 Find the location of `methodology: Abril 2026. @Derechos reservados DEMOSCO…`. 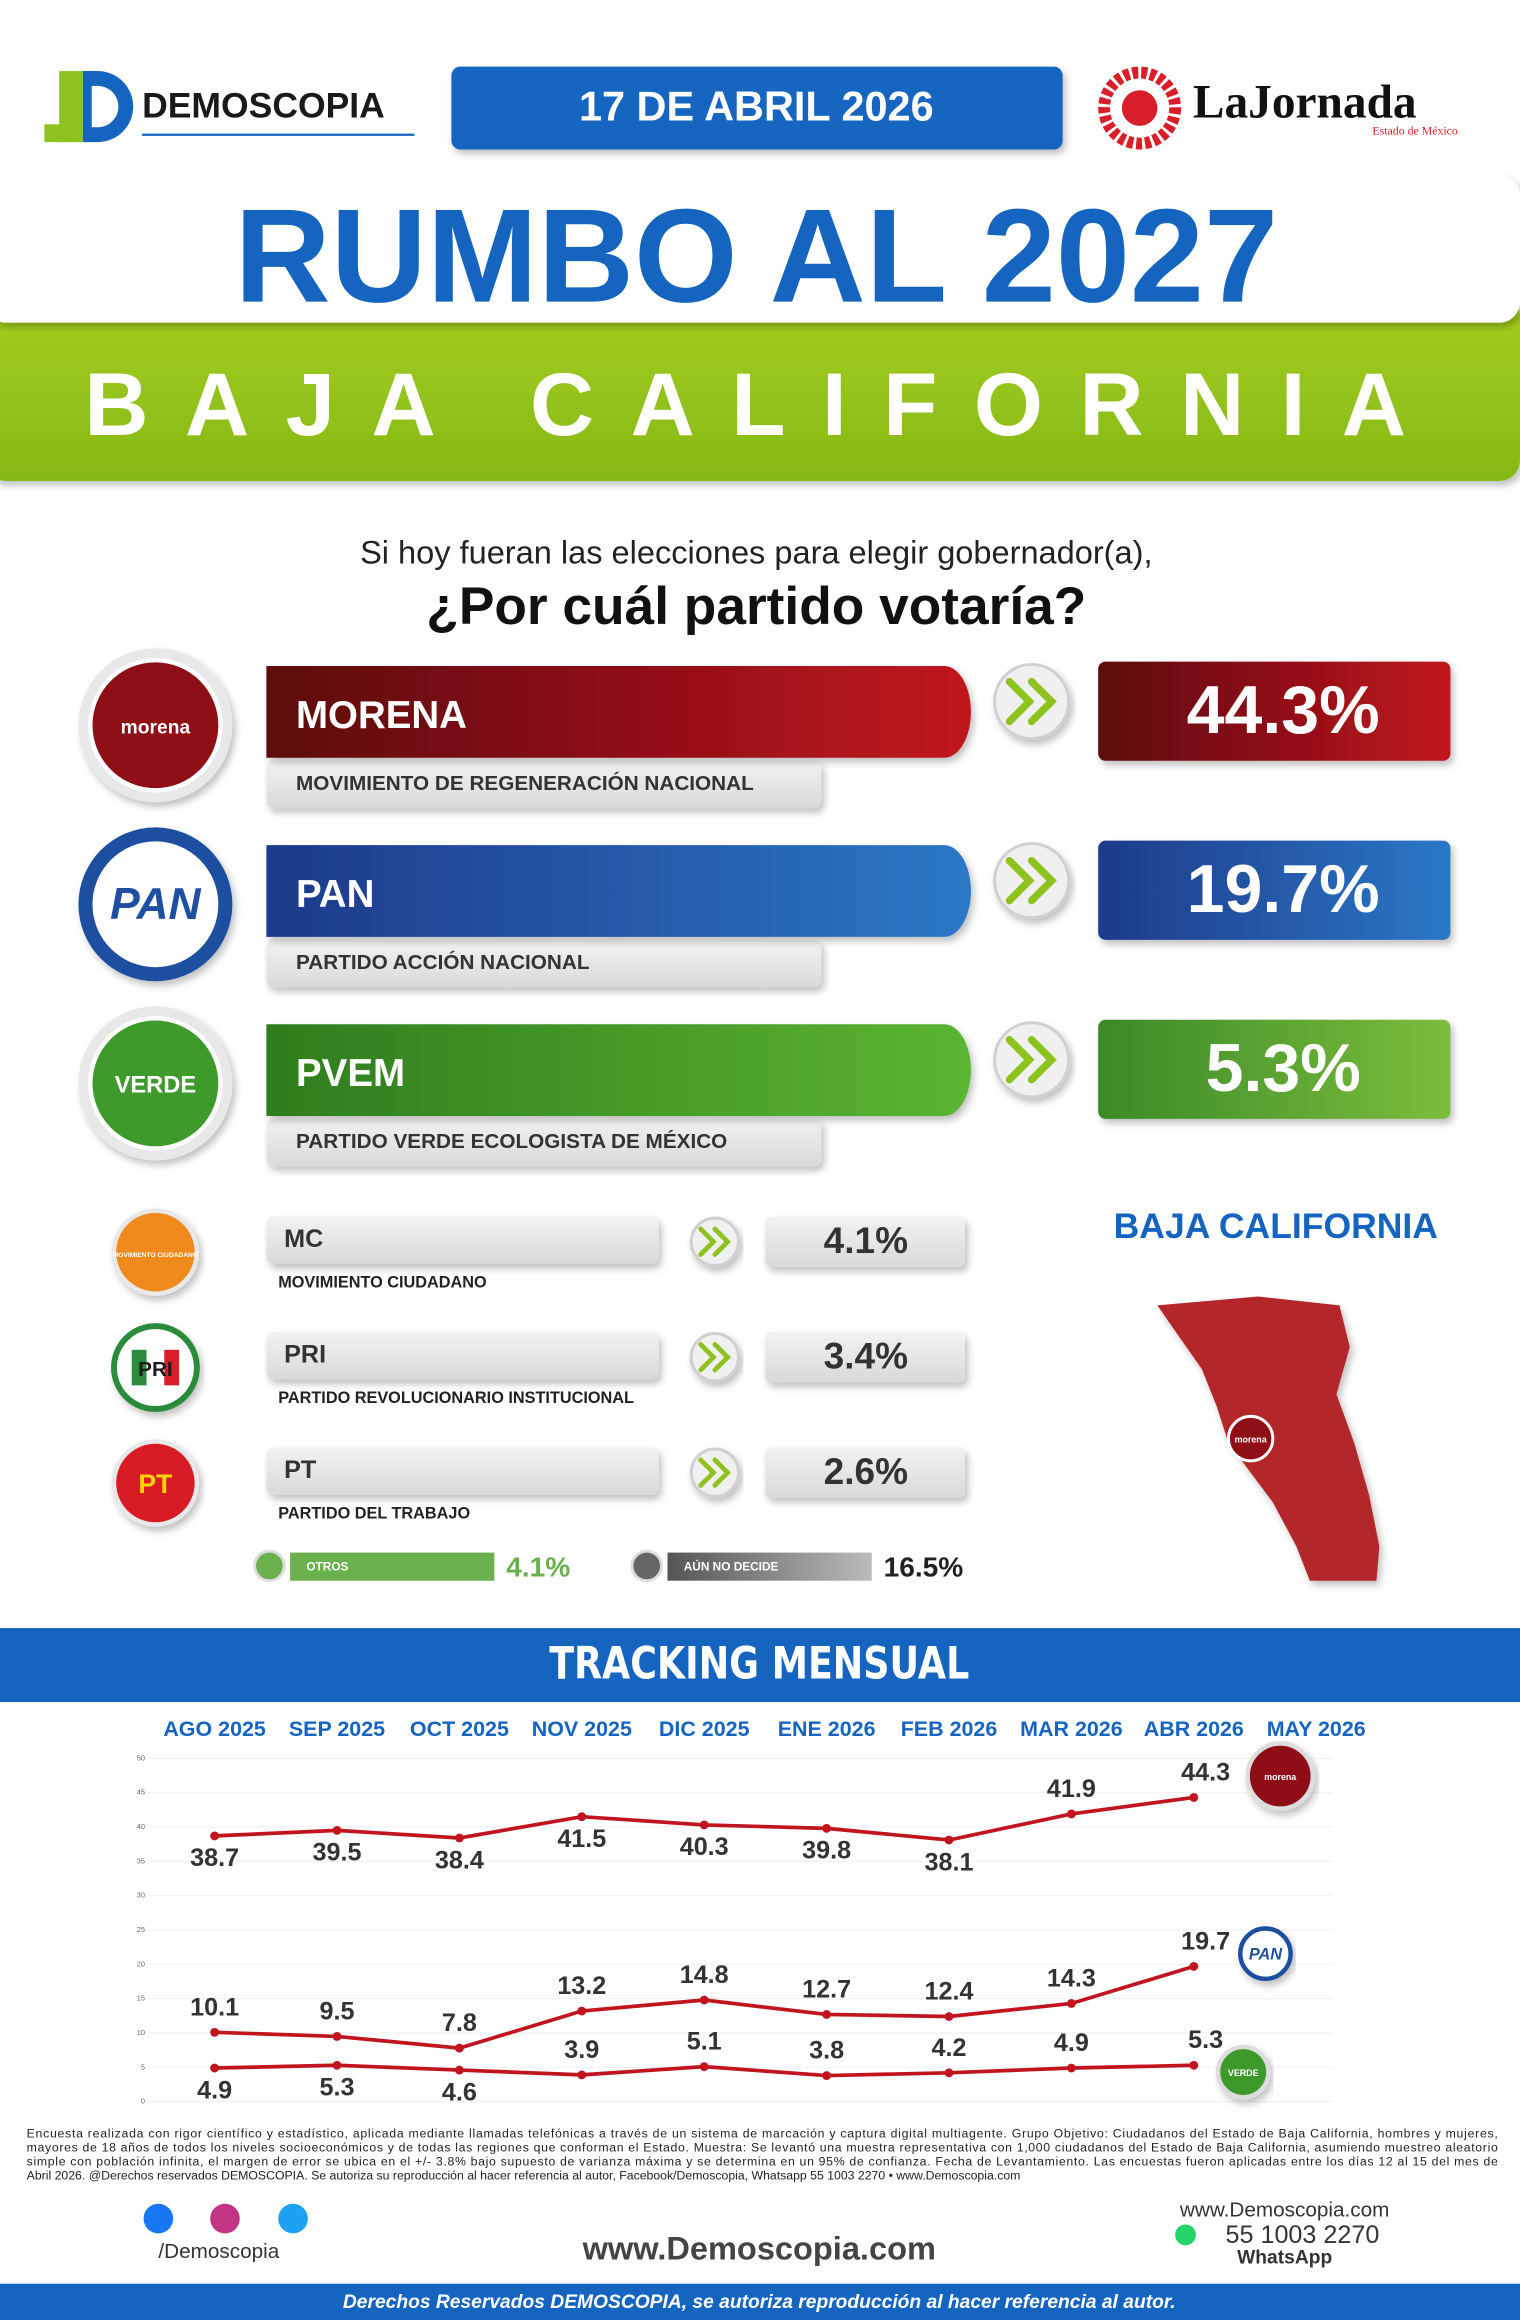

methodology: Abril 2026. @Derechos reservados DEMOSCO… is located at coordinates (524, 2176).